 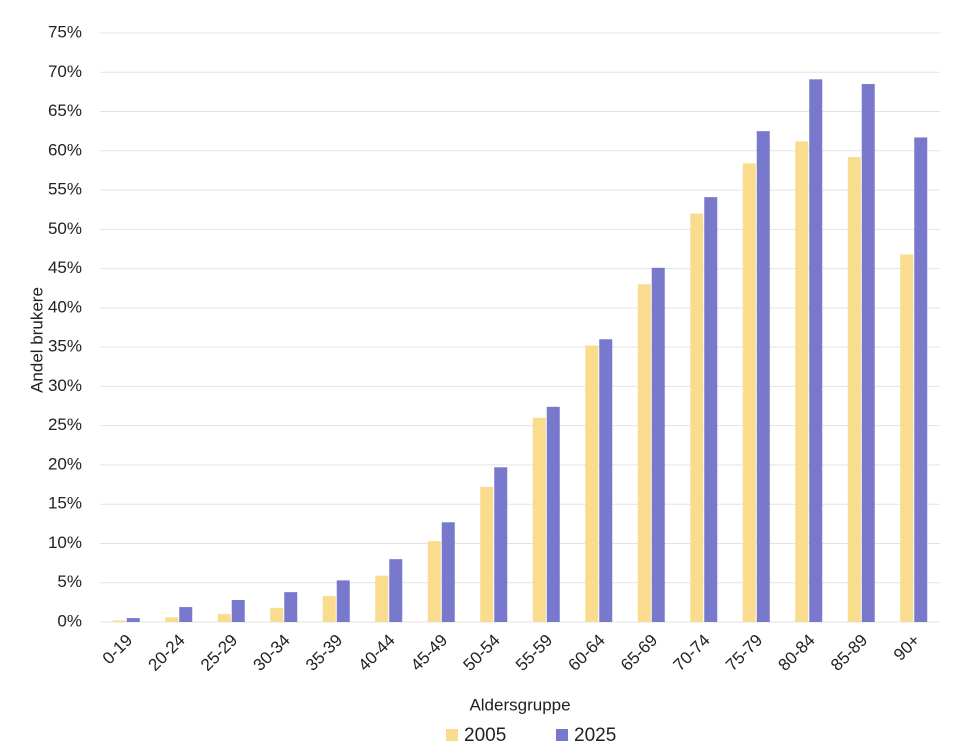 I want to click on y-tick-label: 5%, so click(x=69, y=581).